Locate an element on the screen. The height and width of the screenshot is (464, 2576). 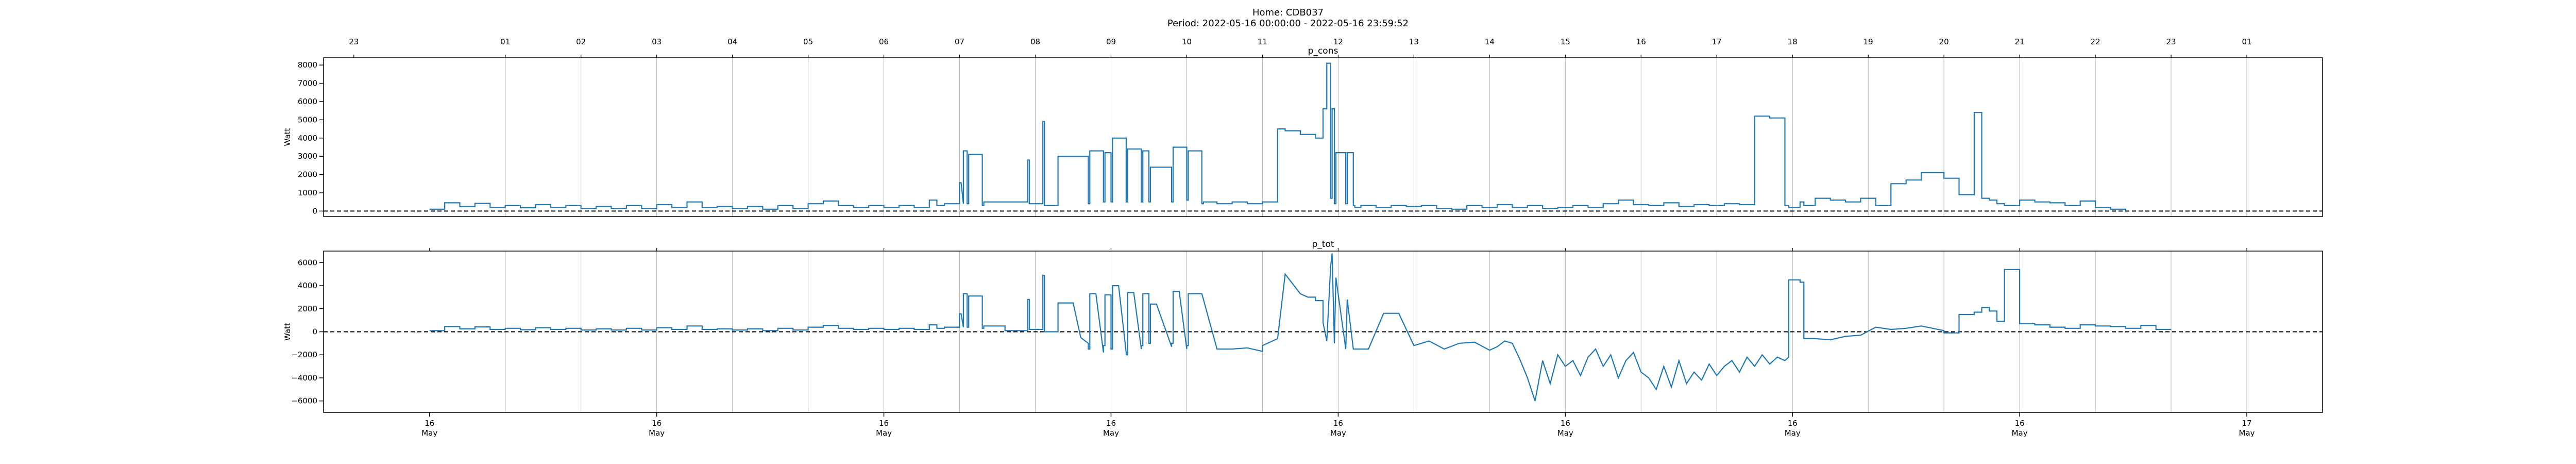
top-tick-label: 09 is located at coordinates (1111, 41).